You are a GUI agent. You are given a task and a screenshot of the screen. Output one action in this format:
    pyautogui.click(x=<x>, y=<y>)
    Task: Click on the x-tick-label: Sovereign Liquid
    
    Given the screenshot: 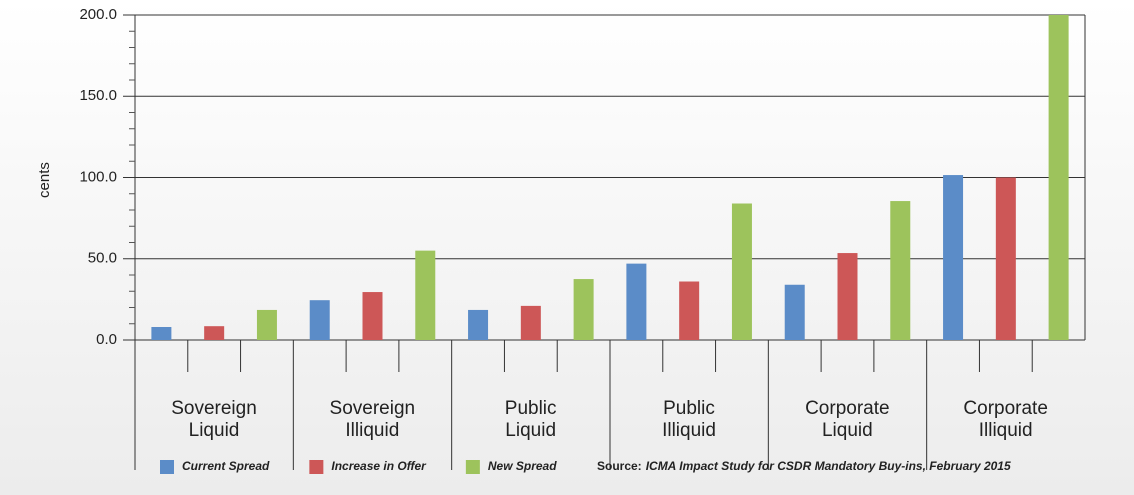 What is the action you would take?
    pyautogui.click(x=214, y=419)
    